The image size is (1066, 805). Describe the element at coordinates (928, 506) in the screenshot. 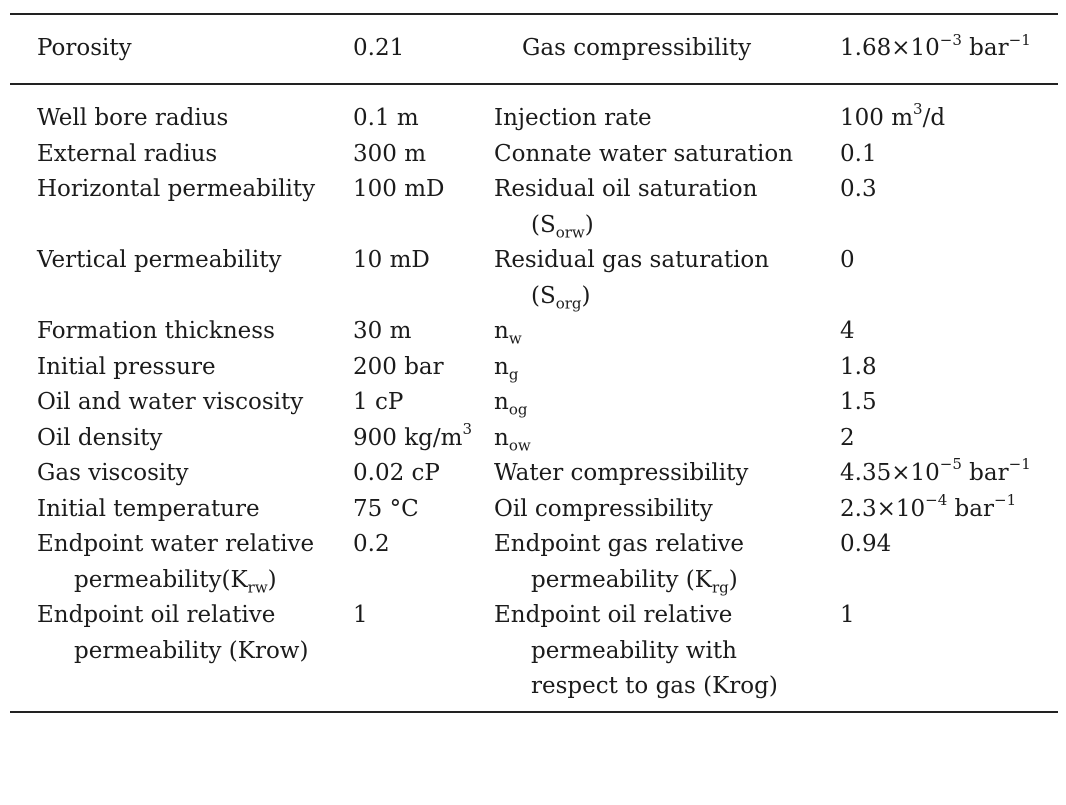

I see `param-value: 2.3×10−4 bar−1` at that location.